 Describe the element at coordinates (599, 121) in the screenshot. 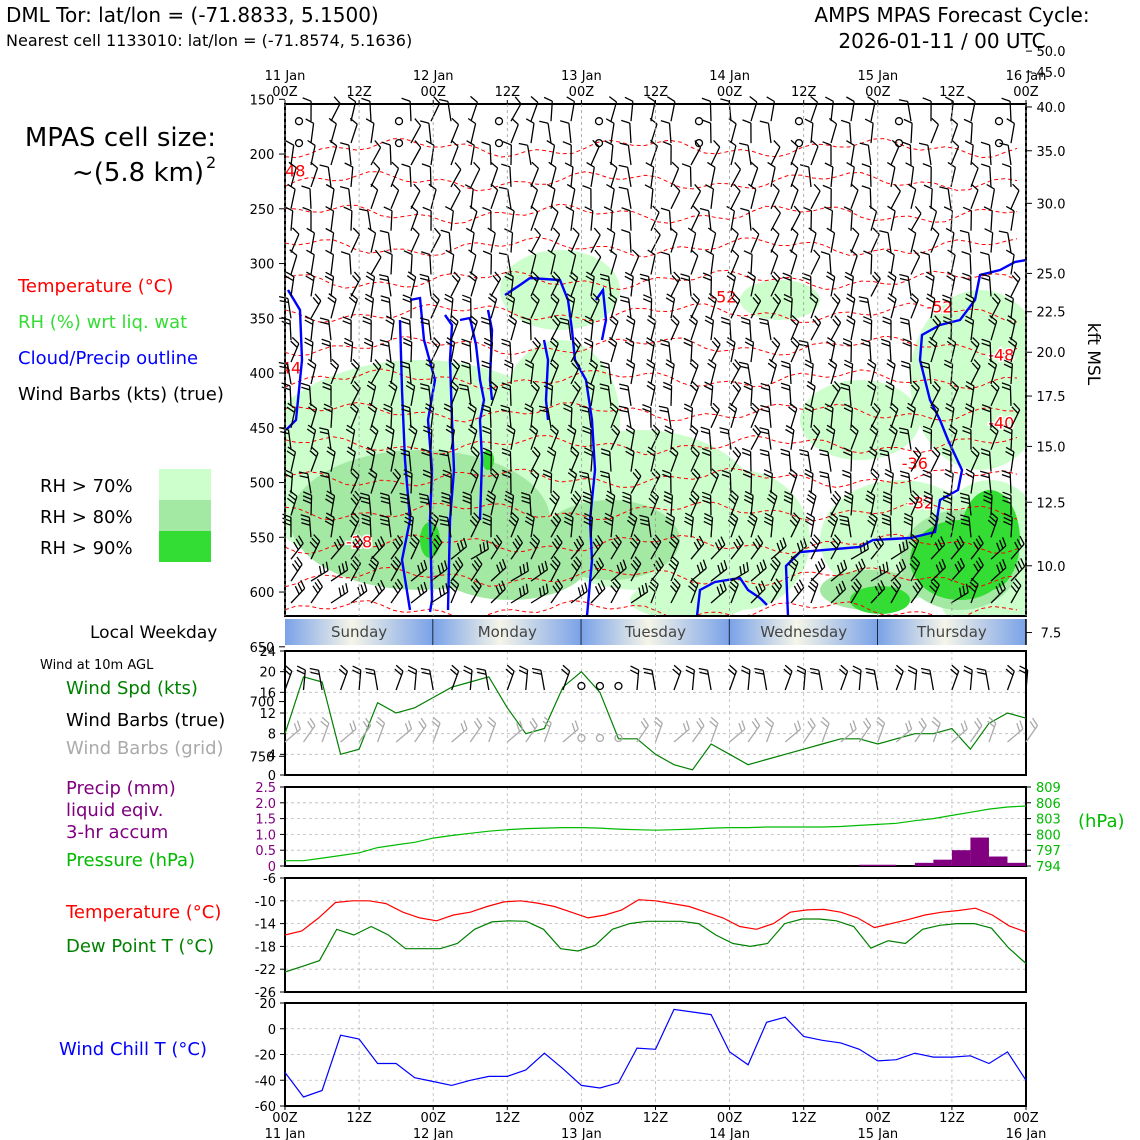

I see `calm-circle` at that location.